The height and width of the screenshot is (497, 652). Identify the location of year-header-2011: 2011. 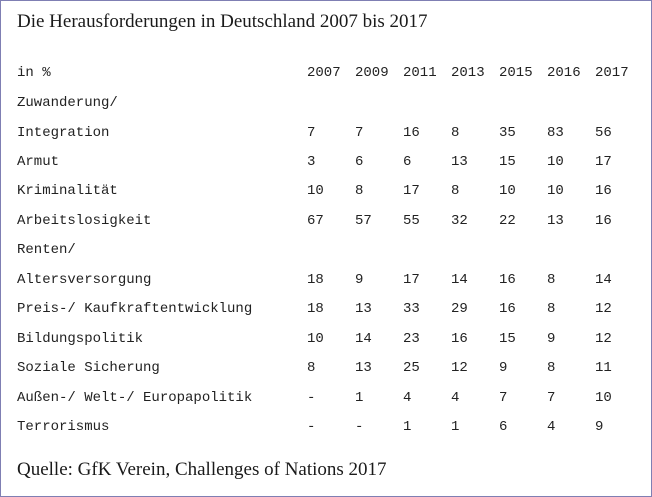
(420, 73).